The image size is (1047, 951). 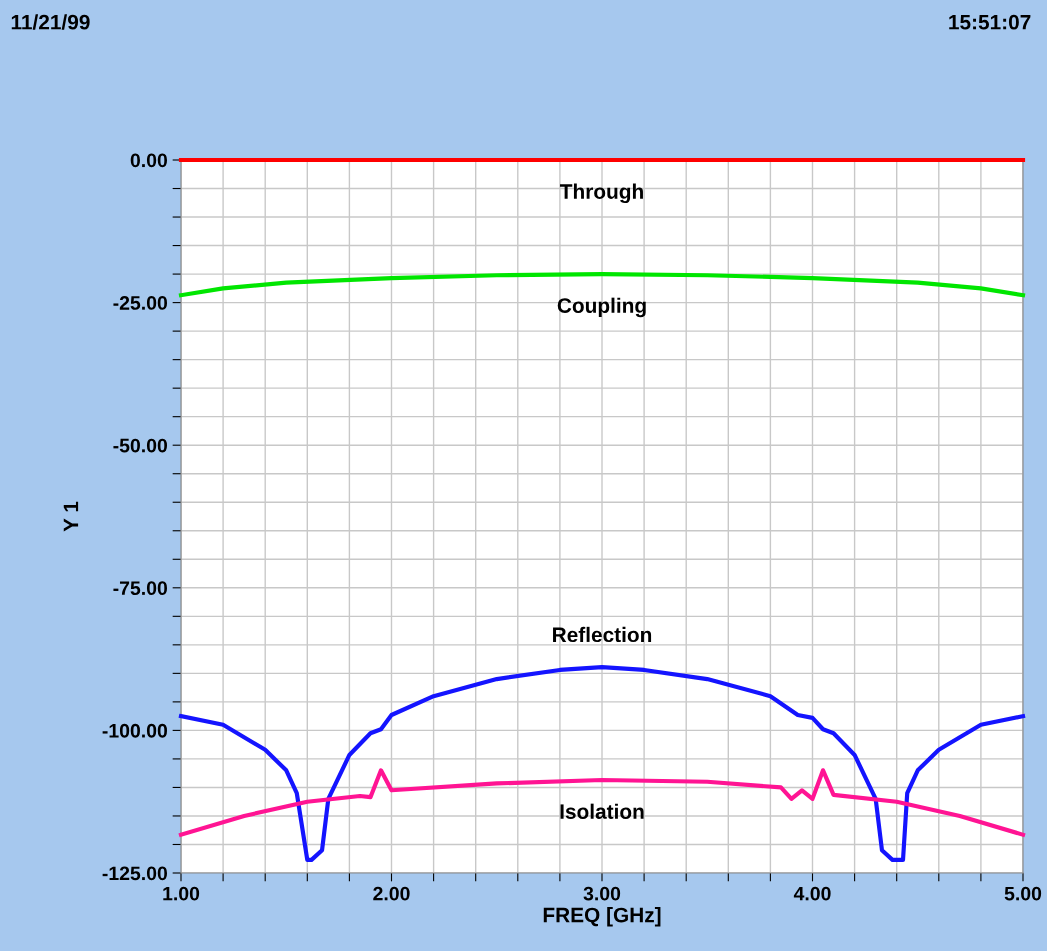 What do you see at coordinates (149, 160) in the screenshot?
I see `y-tick-label: 0.00` at bounding box center [149, 160].